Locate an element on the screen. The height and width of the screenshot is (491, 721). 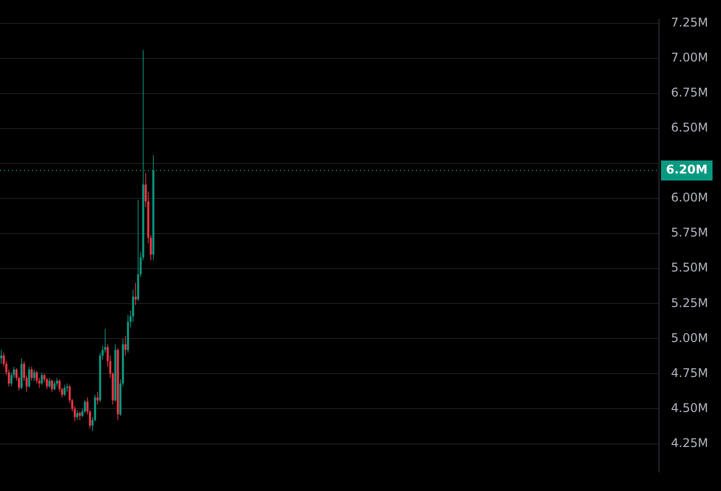
y-tick-label: 5.50M is located at coordinates (689, 267).